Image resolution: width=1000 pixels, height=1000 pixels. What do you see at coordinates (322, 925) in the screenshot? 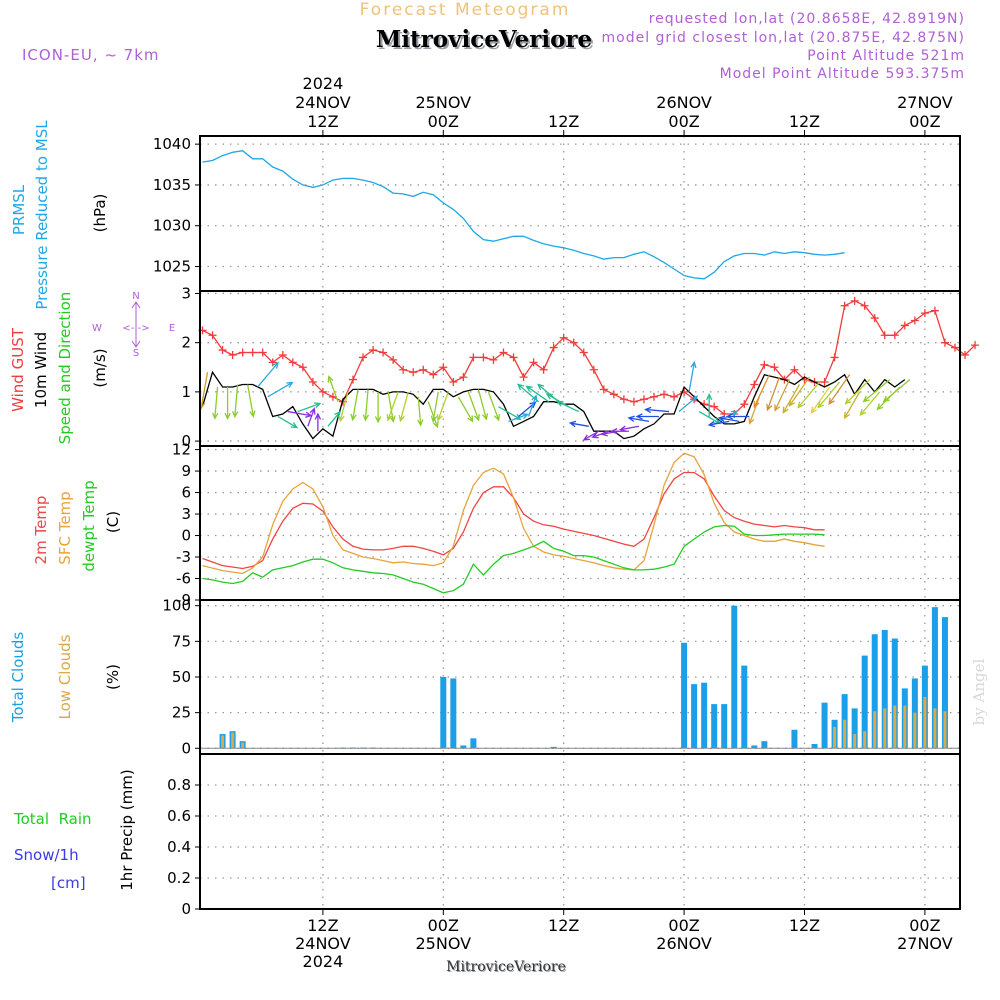
I see `bottom-axis-label: 12Z` at bounding box center [322, 925].